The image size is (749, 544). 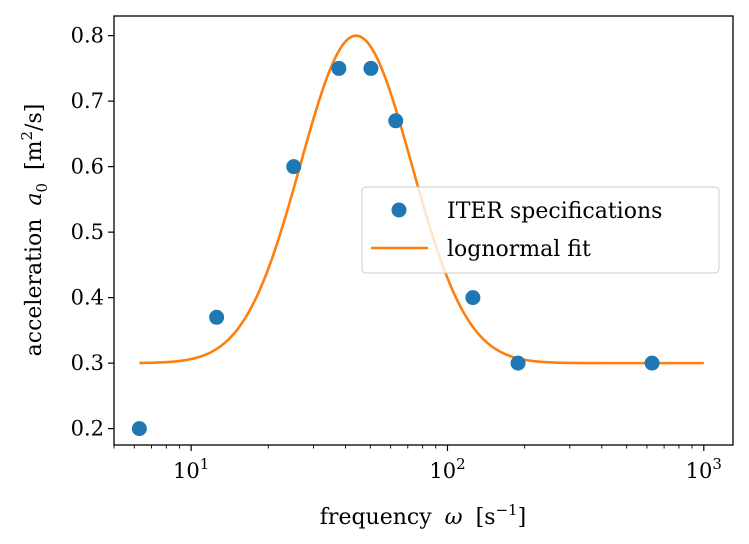 What do you see at coordinates (704, 469) in the screenshot?
I see `x-tick-label: 10³` at bounding box center [704, 469].